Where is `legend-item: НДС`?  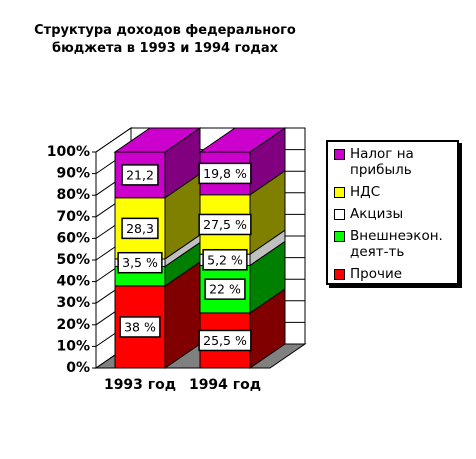 legend-item: НДС is located at coordinates (395, 192).